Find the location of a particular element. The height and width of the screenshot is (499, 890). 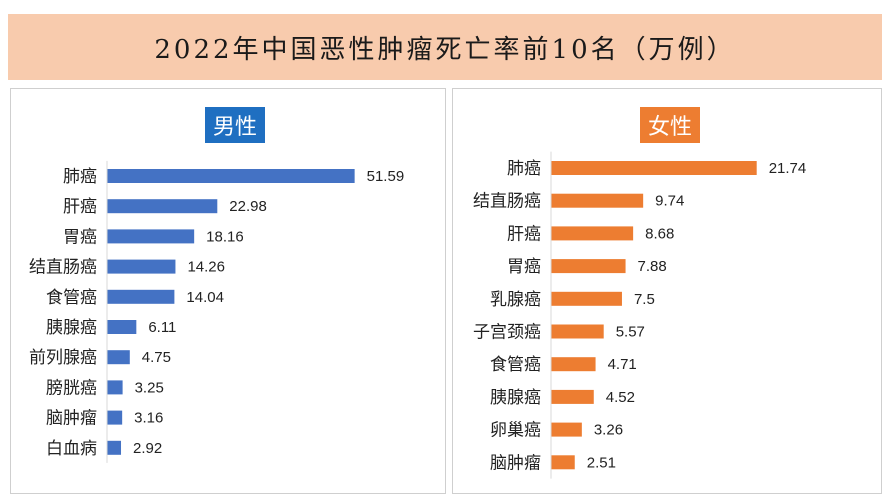

female-category-label: 子宫颈癌 is located at coordinates (507, 333).